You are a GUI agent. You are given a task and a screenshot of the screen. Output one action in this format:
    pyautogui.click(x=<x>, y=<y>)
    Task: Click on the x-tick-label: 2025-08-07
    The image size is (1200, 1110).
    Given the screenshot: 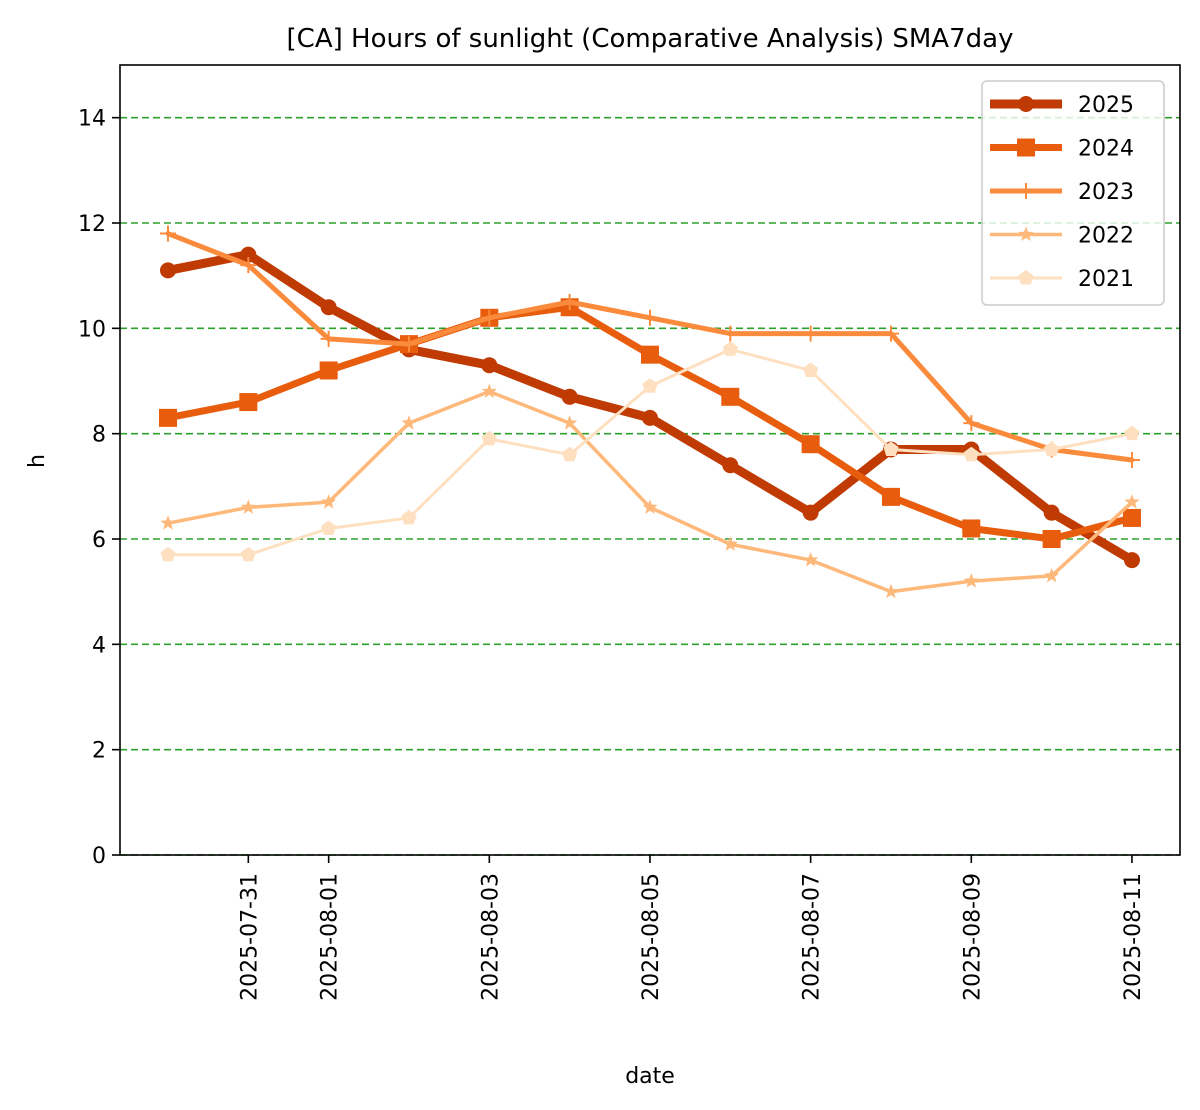 What is the action you would take?
    pyautogui.click(x=812, y=937)
    